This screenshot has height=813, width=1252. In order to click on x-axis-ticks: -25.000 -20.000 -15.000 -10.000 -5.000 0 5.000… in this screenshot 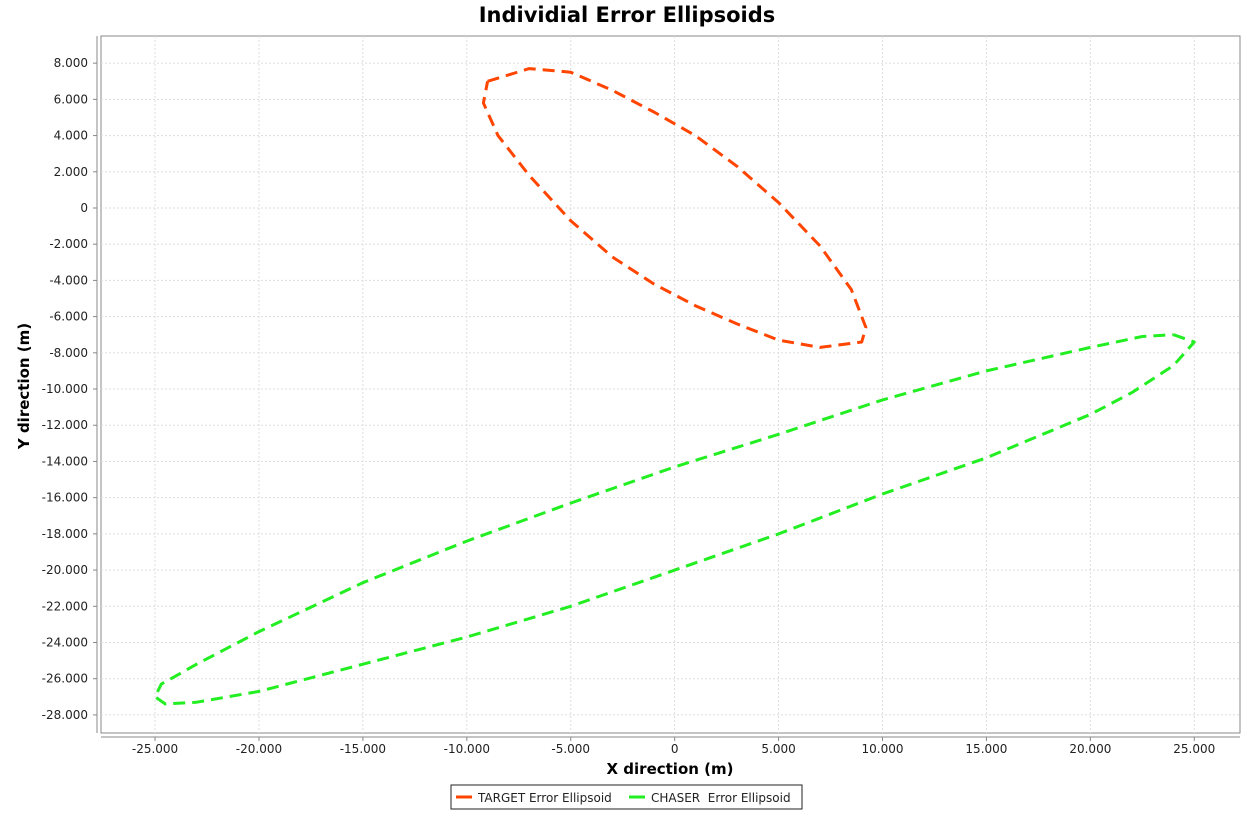, I will do `click(673, 746)`.